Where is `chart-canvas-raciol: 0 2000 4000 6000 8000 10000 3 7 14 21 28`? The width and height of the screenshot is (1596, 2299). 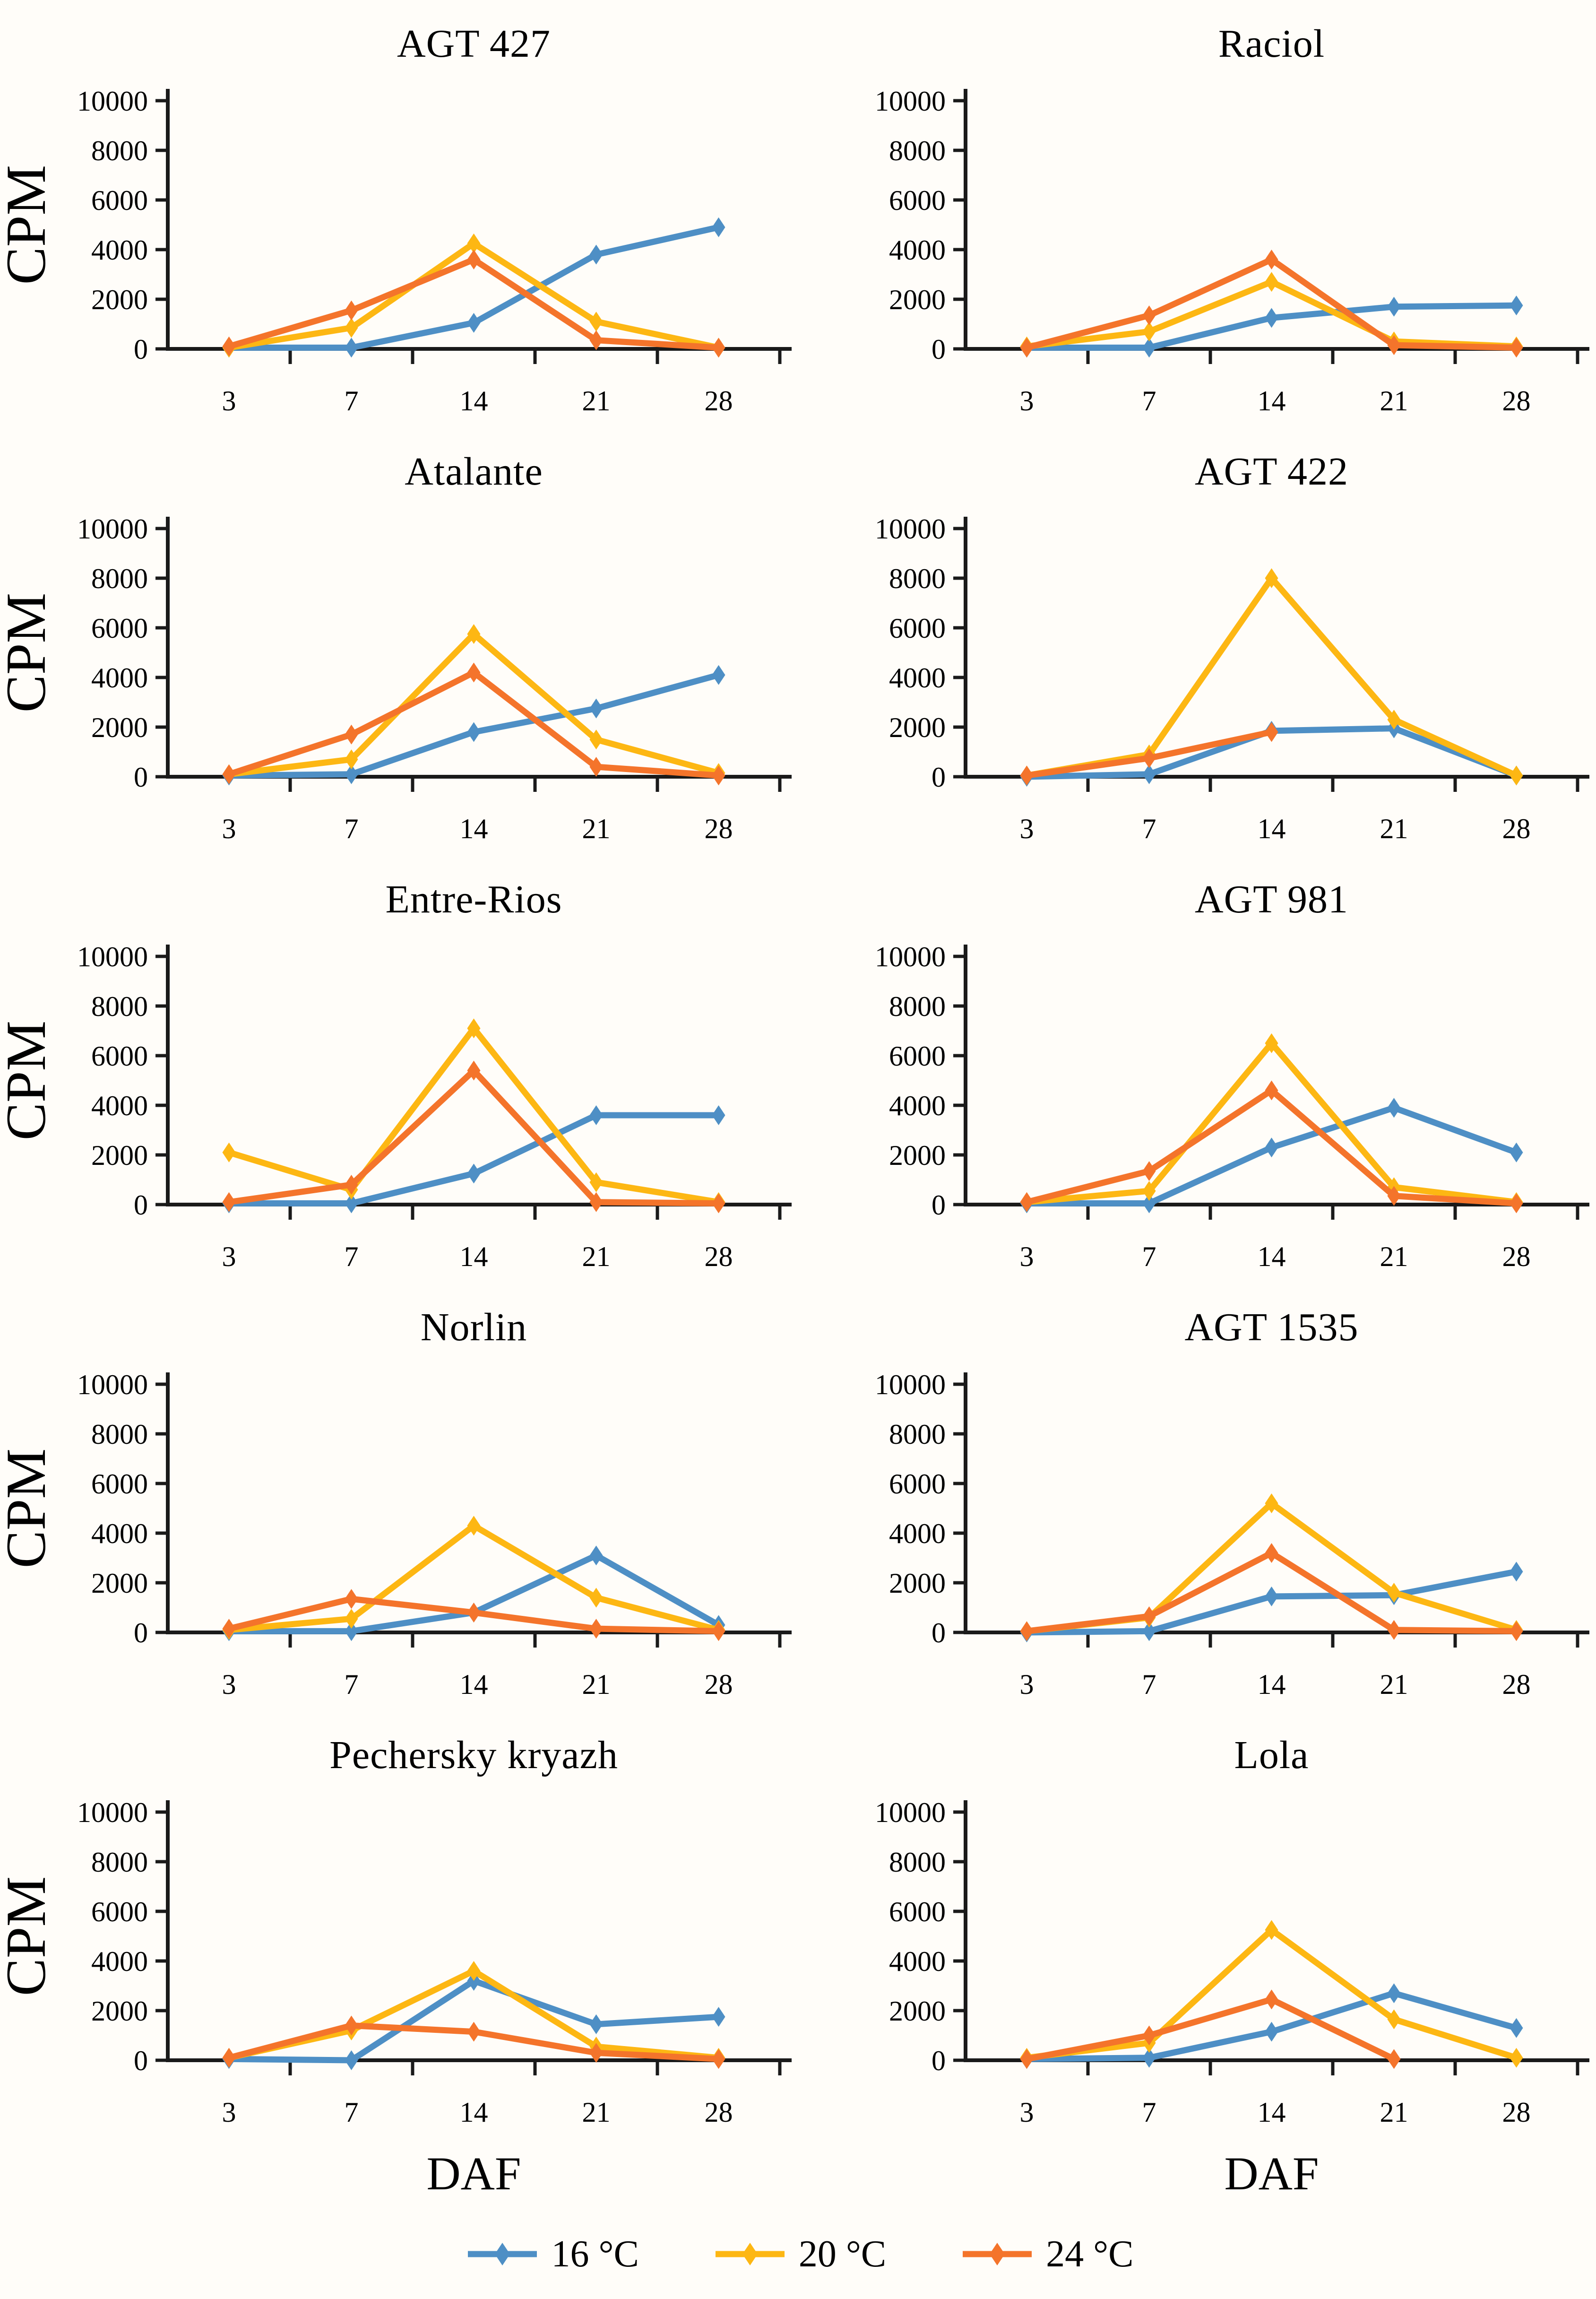
chart-canvas-raciol: 0 2000 4000 6000 8000 10000 3 7 14 21 28 is located at coordinates (1232, 251).